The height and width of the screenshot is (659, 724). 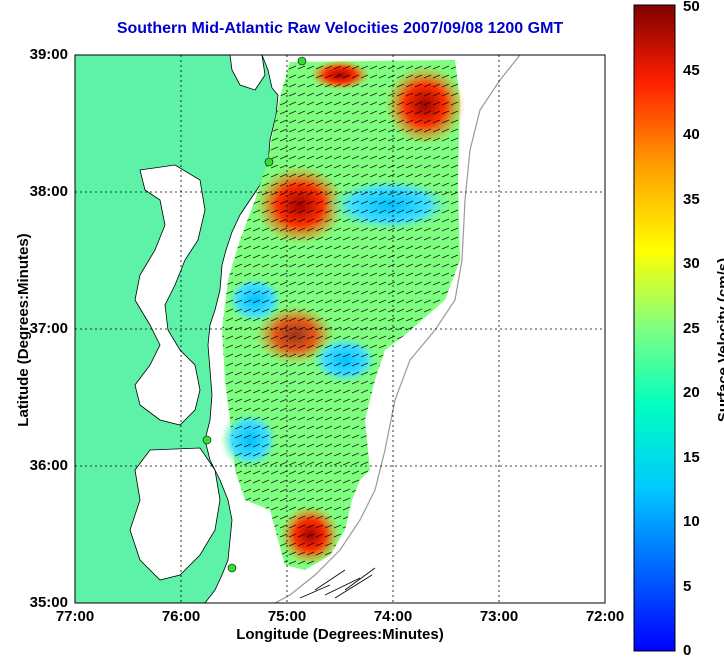 I want to click on colorbar-tick: 5, so click(x=687, y=586).